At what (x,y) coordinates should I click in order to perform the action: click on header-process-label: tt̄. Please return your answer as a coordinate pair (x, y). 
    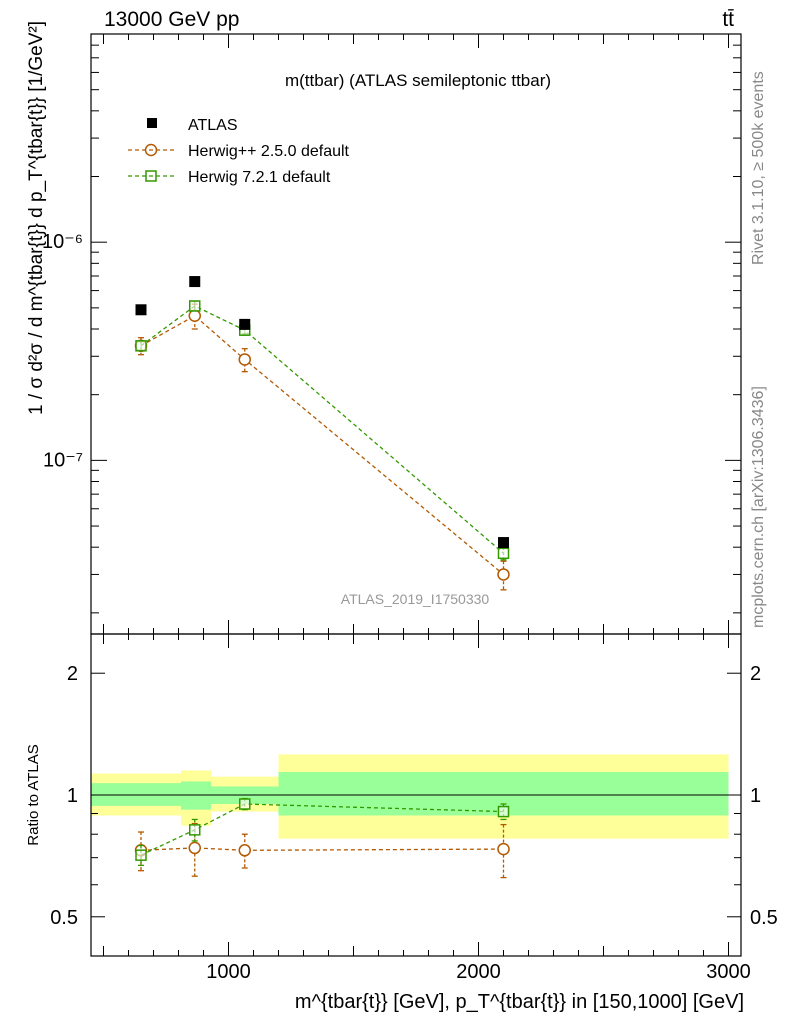
    Looking at the image, I should click on (728, 19).